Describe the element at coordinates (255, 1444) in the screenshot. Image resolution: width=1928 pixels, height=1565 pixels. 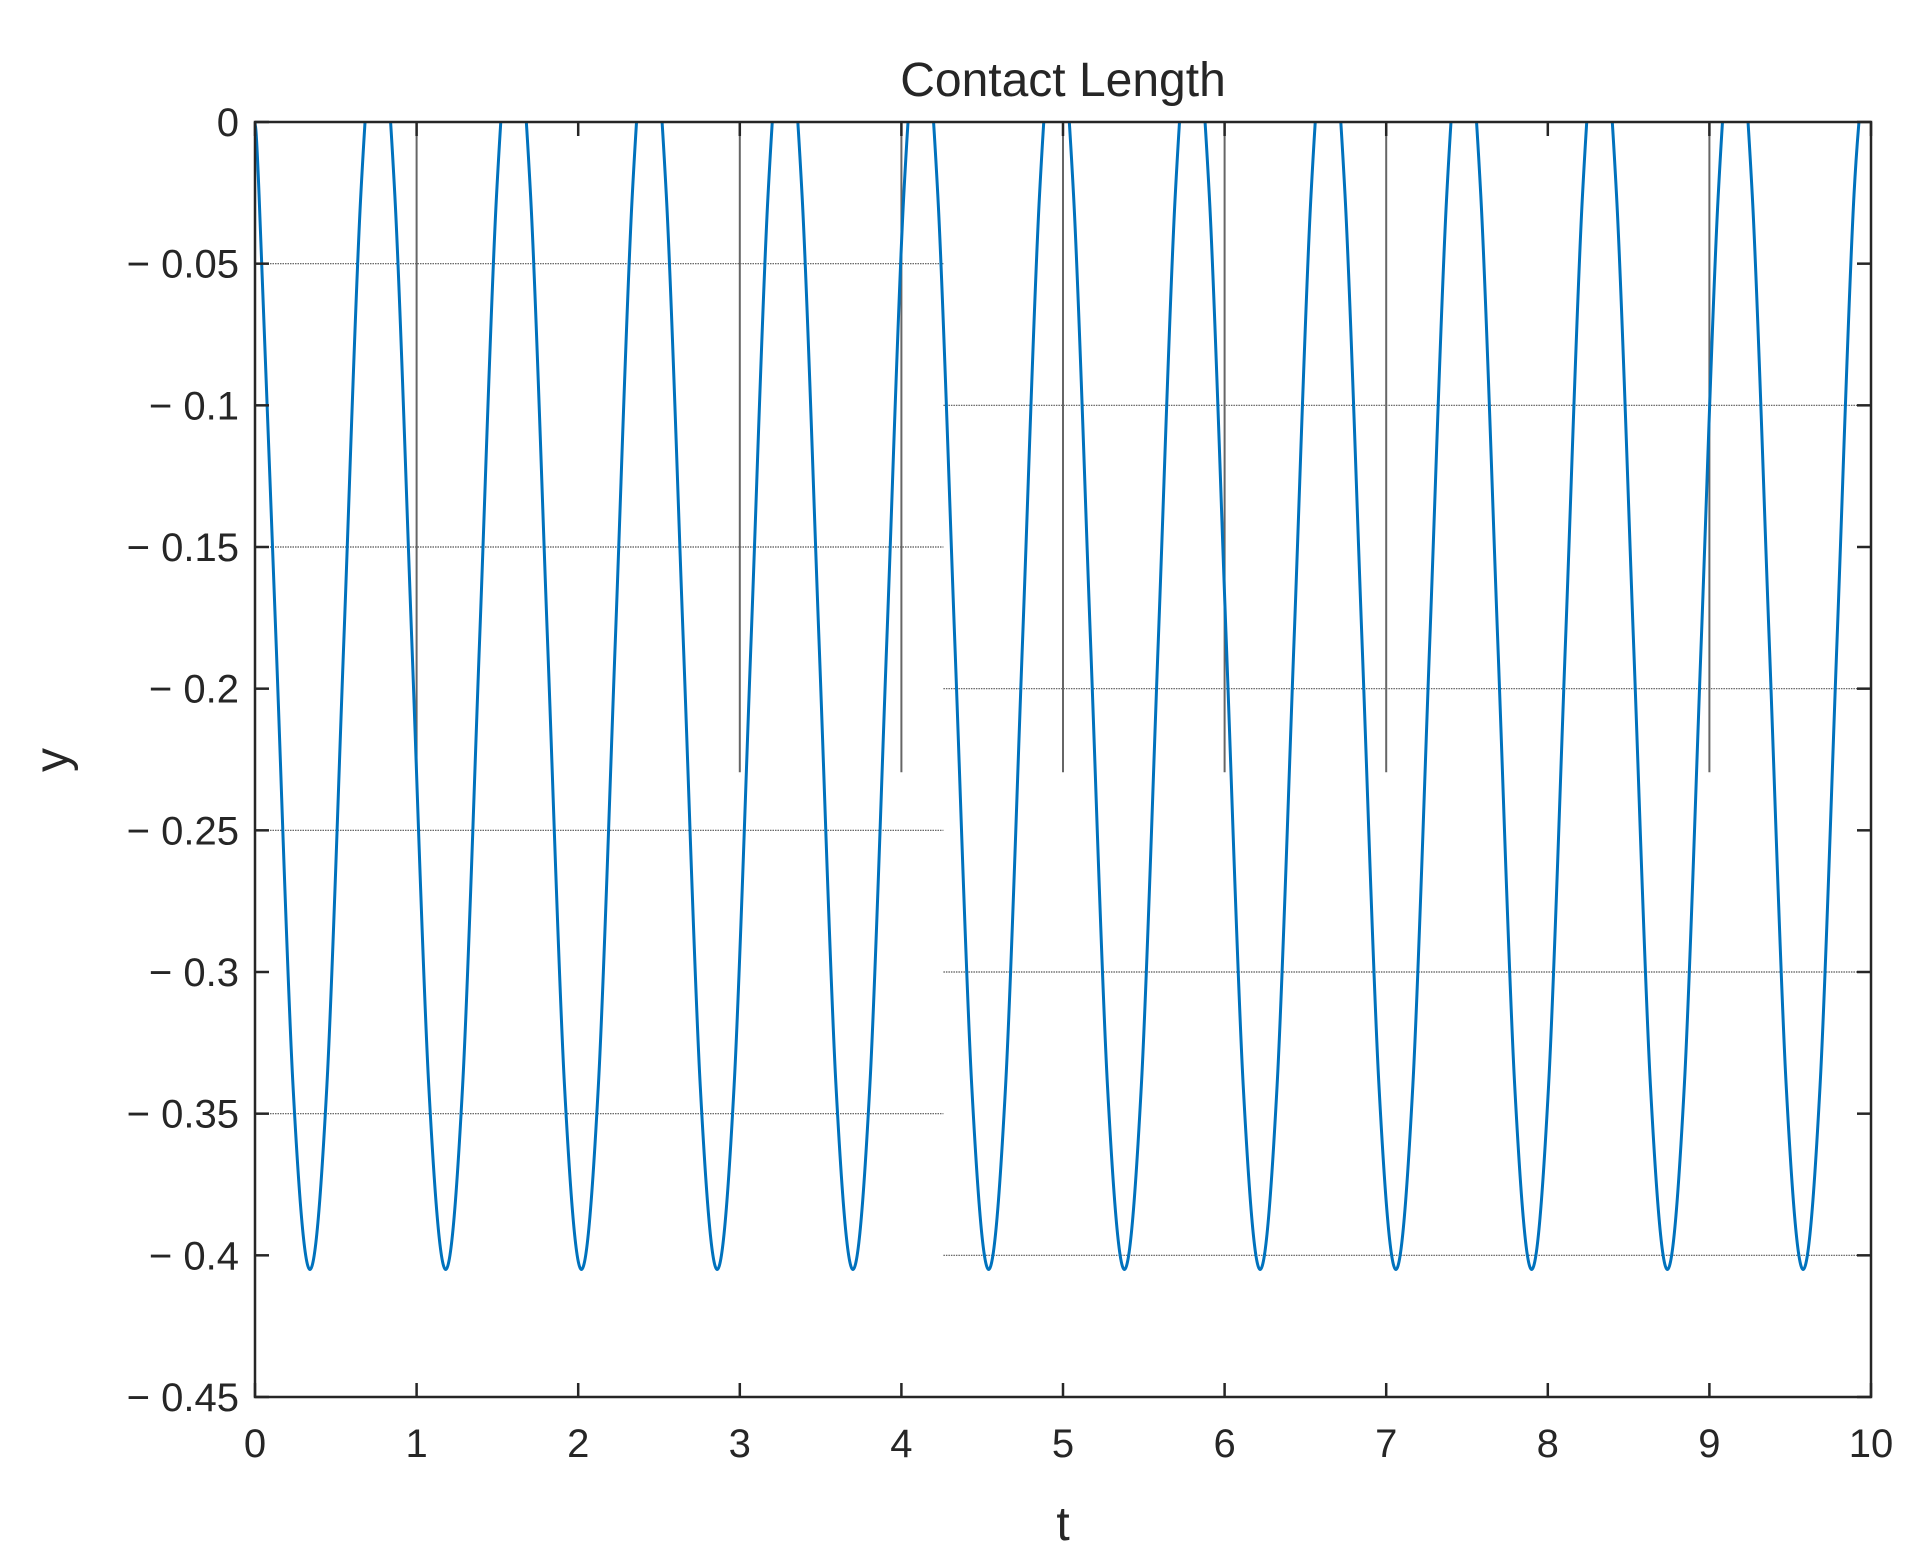
I see `x-tick-label: 0` at that location.